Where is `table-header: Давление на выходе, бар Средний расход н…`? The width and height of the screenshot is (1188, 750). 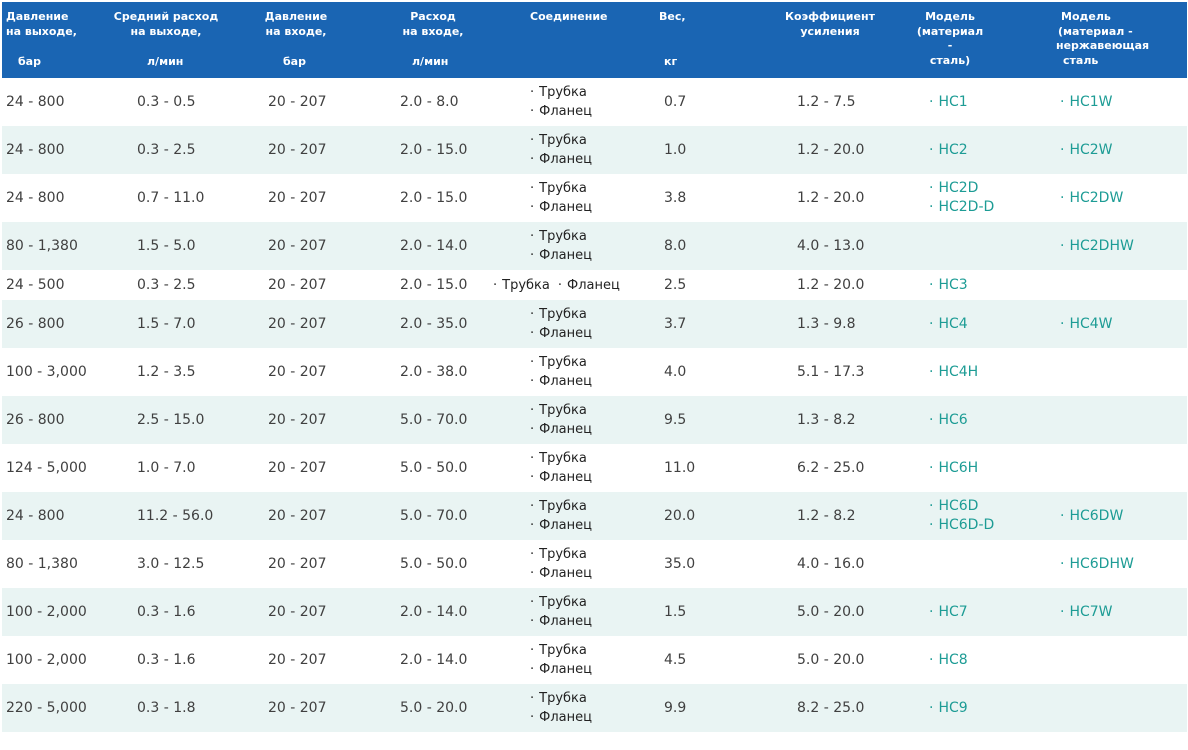 table-header: Давление на выходе, бар Средний расход н… is located at coordinates (594, 40).